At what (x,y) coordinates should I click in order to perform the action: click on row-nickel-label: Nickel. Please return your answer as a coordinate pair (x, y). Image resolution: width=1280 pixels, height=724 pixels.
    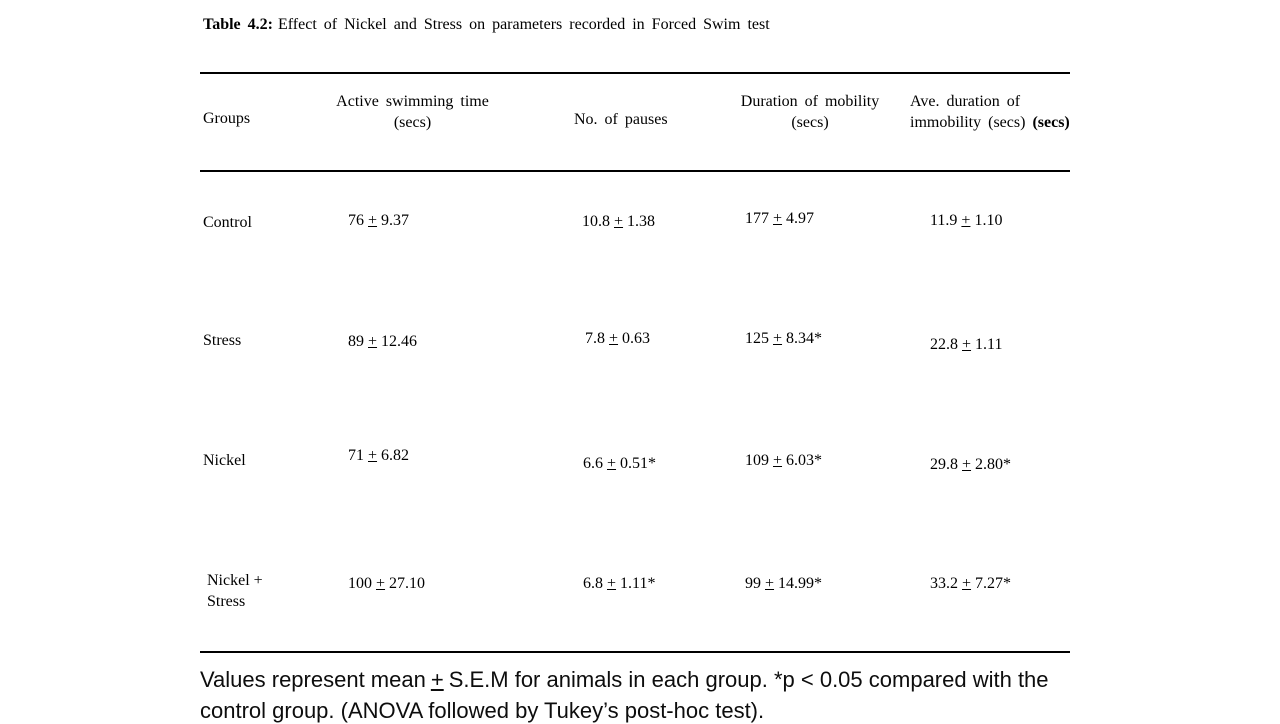
    Looking at the image, I should click on (224, 460).